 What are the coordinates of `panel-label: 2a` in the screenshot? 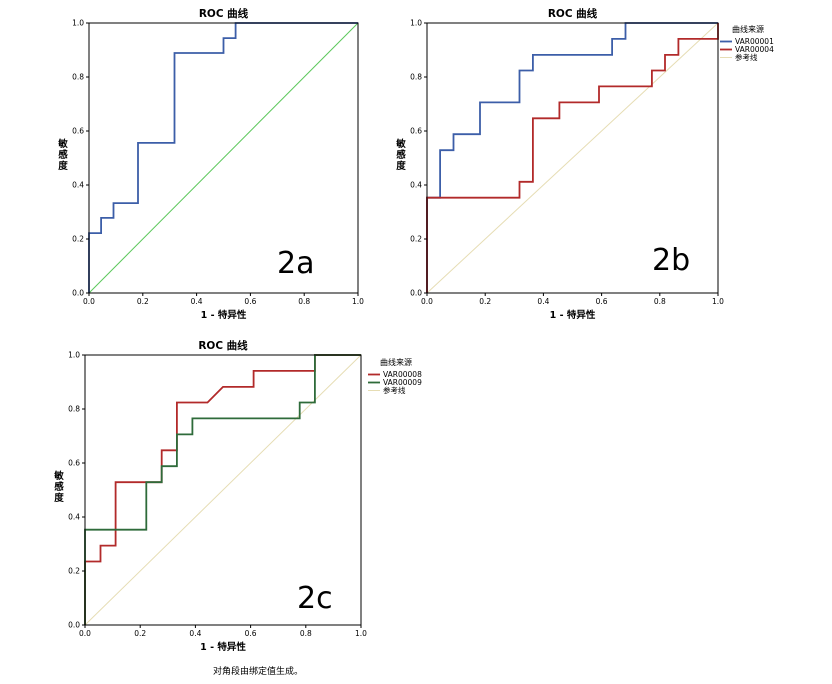 It's located at (295, 263).